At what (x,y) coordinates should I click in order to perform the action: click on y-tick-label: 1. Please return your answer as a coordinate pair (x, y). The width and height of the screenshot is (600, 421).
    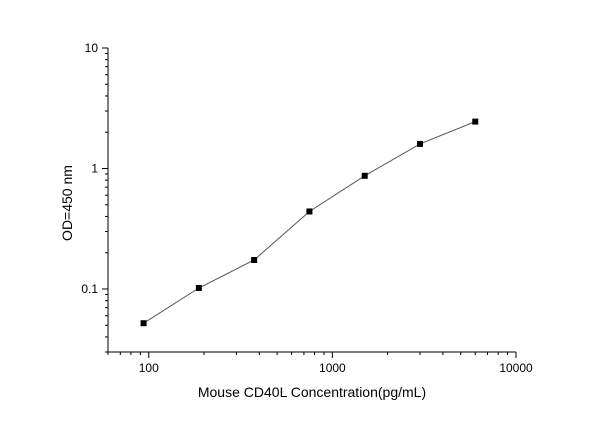
    Looking at the image, I should click on (94, 168).